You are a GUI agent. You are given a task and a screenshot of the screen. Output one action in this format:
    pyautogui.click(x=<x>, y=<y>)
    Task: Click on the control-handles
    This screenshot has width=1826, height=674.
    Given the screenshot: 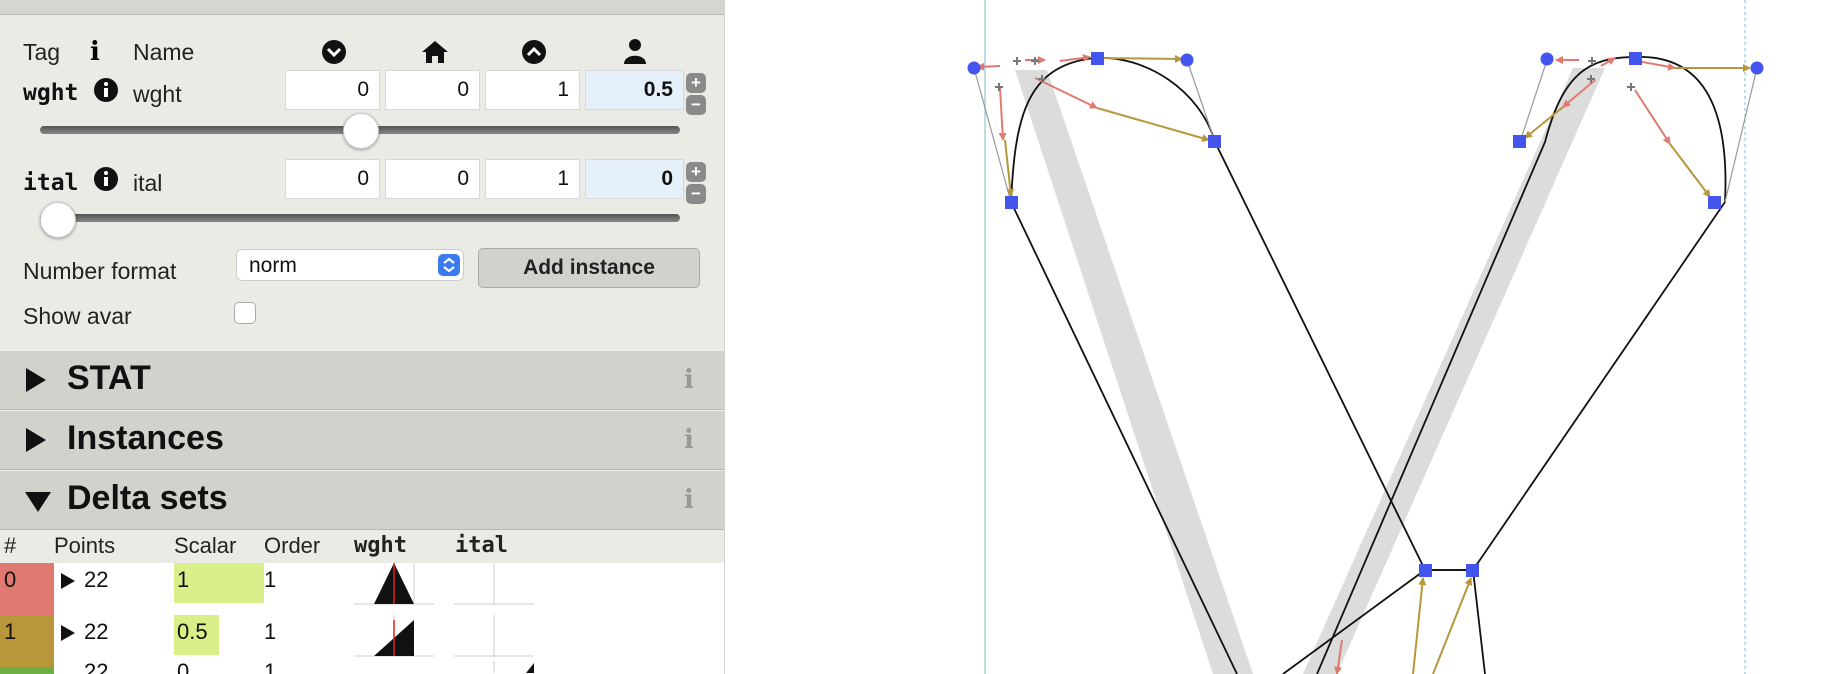 What is the action you would take?
    pyautogui.click(x=1365, y=131)
    